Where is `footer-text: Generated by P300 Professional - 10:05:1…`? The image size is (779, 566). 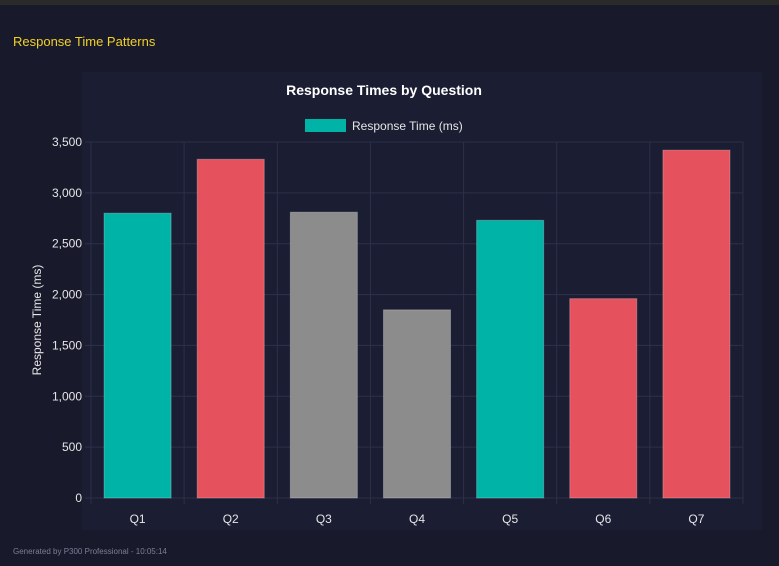 footer-text: Generated by P300 Professional - 10:05:1… is located at coordinates (90, 551).